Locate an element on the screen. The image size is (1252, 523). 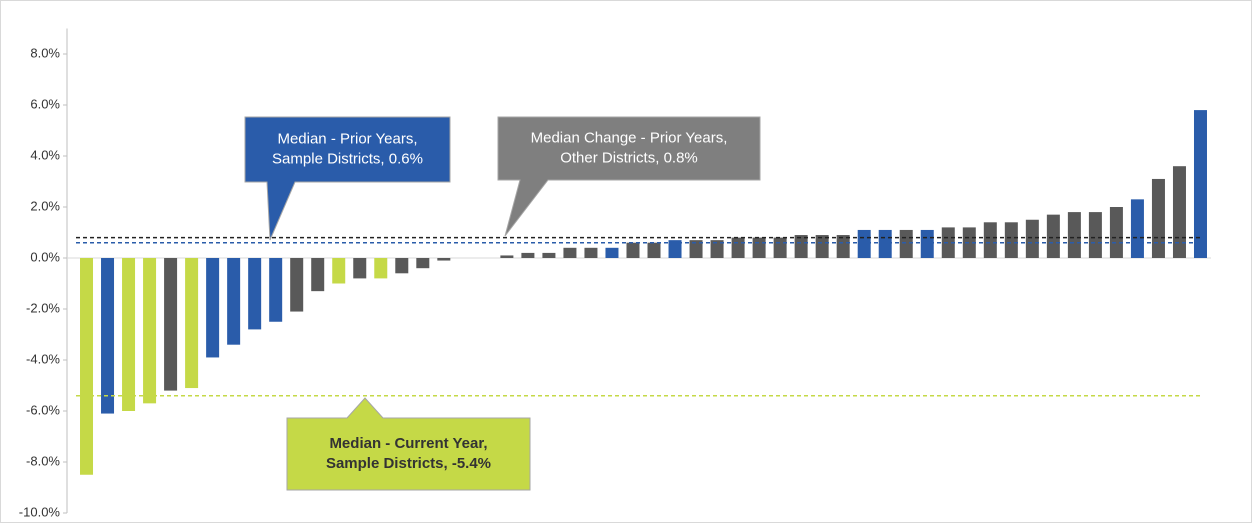
y-tick-label: 4.0% is located at coordinates (45, 154).